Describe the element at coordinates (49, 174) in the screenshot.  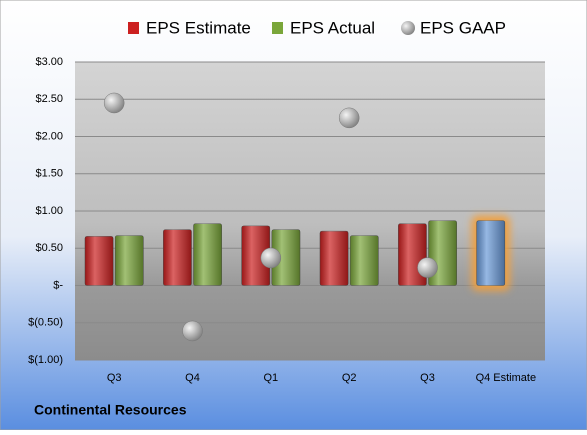
I see `y-tick-label: $1.50` at that location.